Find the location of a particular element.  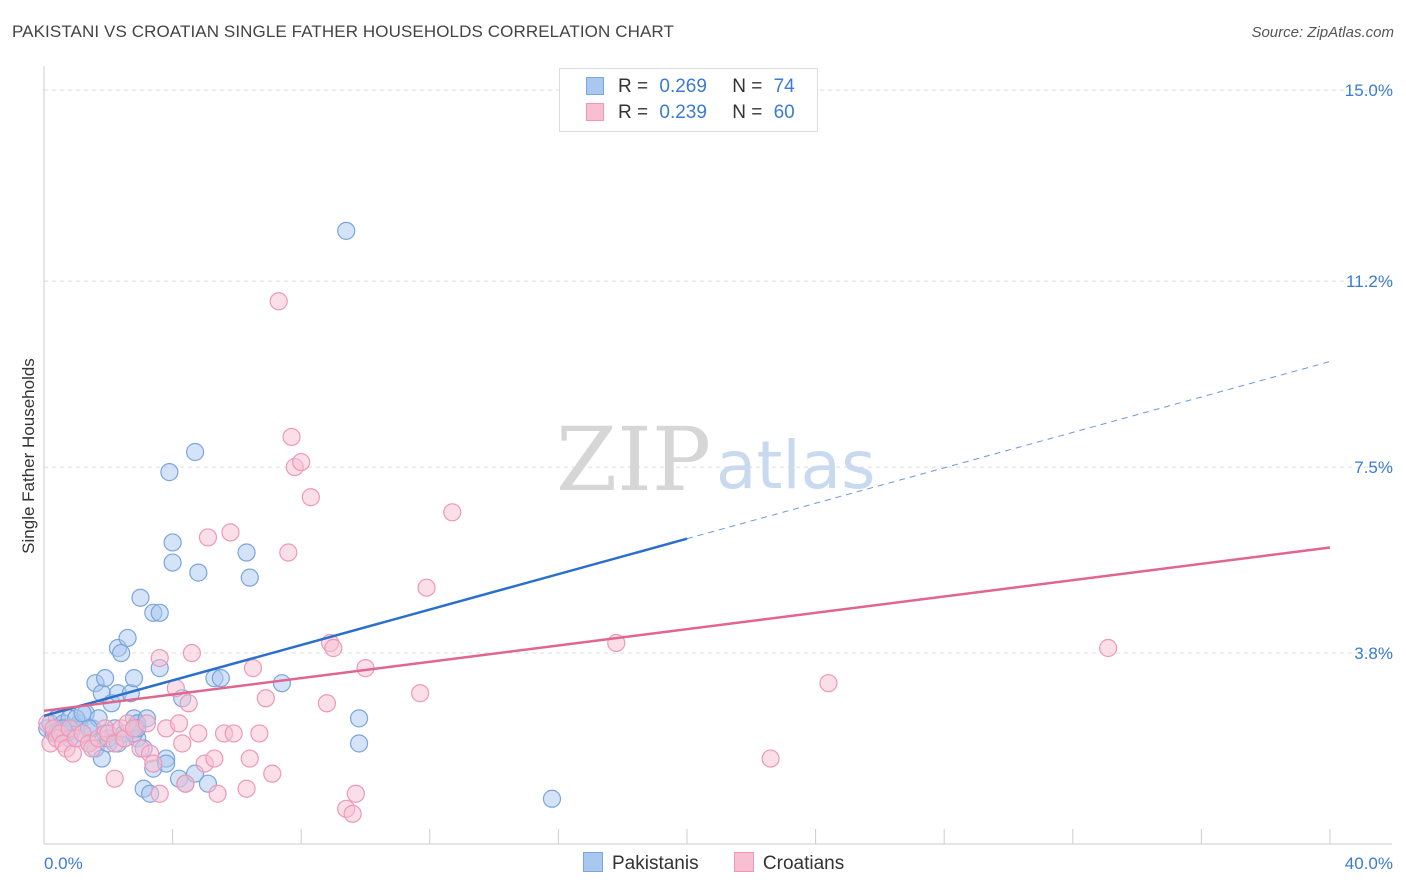

legend-item-pakistanis: Pakistanis is located at coordinates (641, 863).